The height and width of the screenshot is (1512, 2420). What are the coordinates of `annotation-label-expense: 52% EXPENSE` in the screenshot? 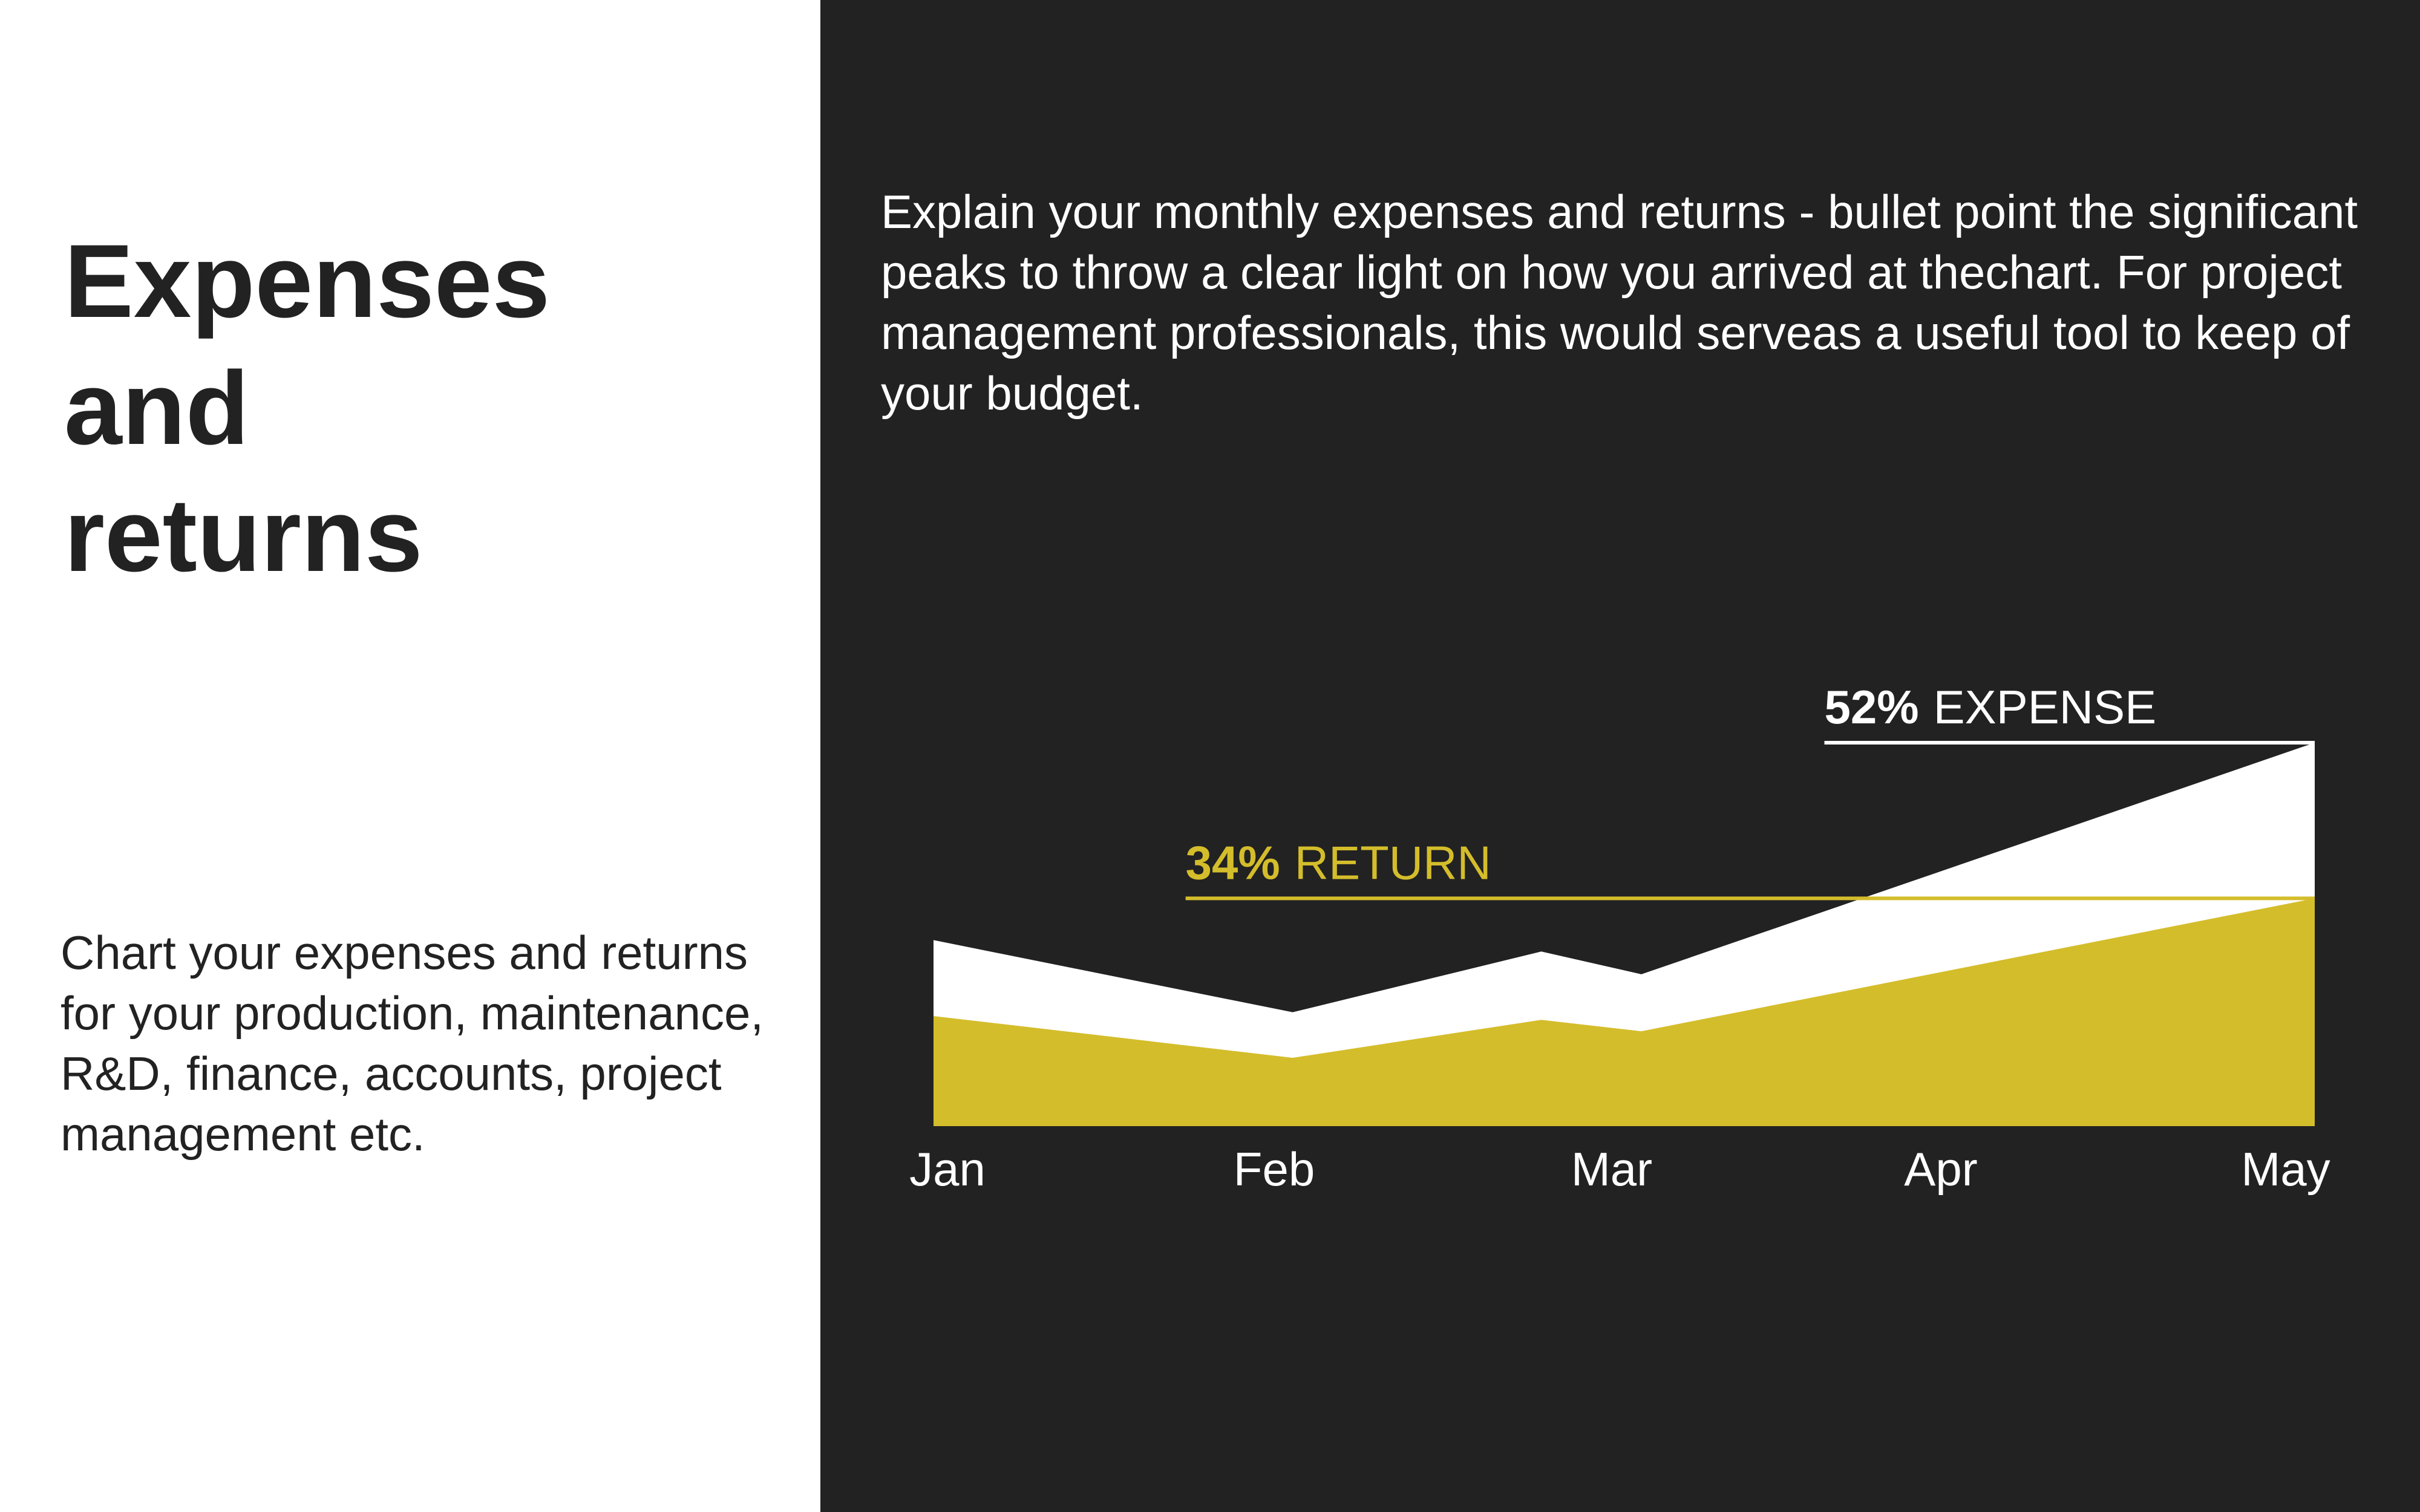 It's located at (1991, 707).